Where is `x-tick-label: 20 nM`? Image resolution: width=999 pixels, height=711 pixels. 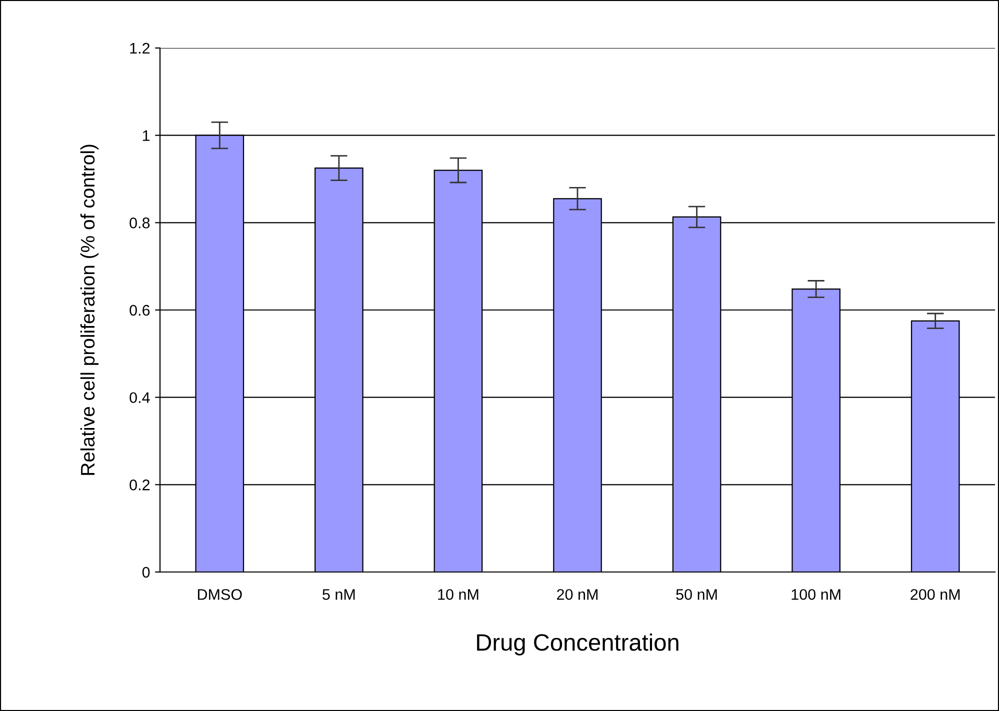
x-tick-label: 20 nM is located at coordinates (577, 594).